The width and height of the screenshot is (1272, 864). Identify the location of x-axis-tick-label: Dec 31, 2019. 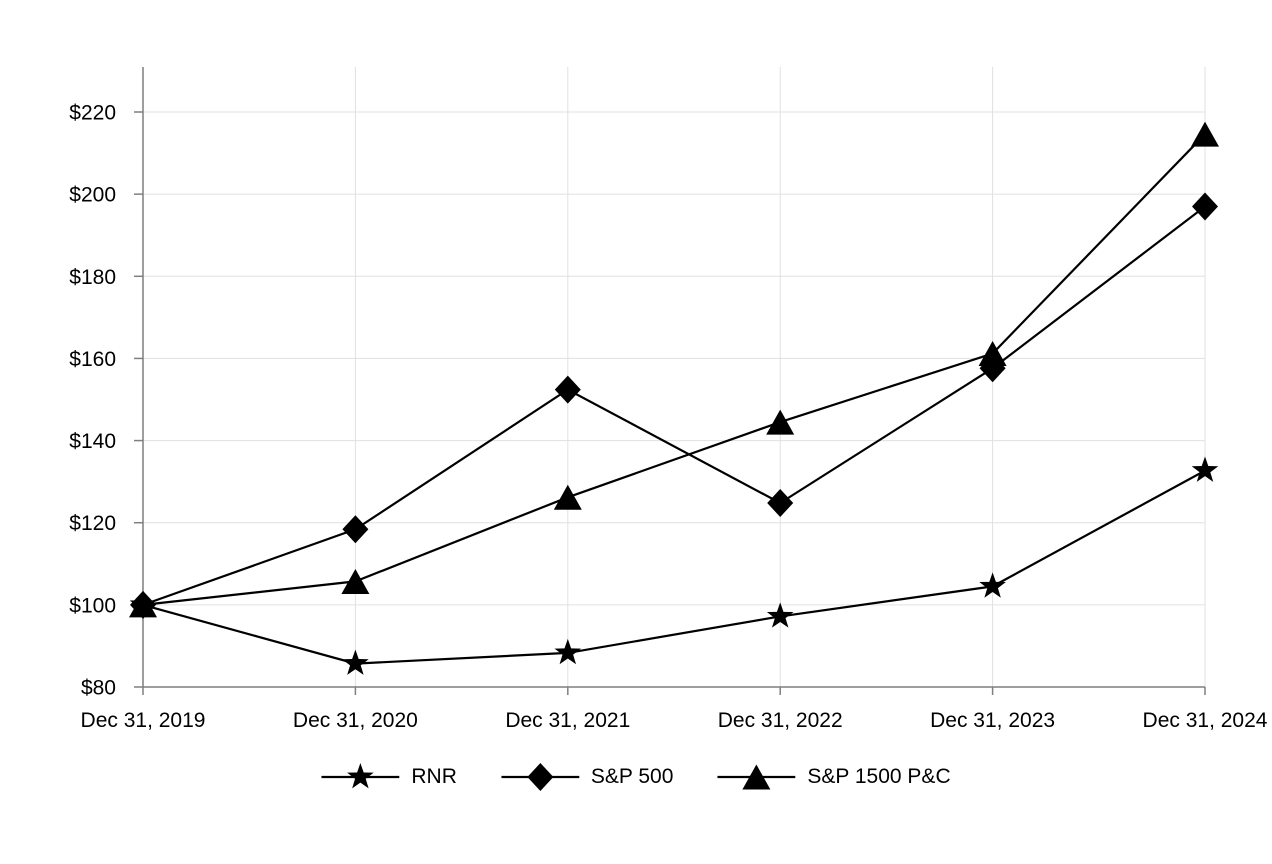
(143, 720).